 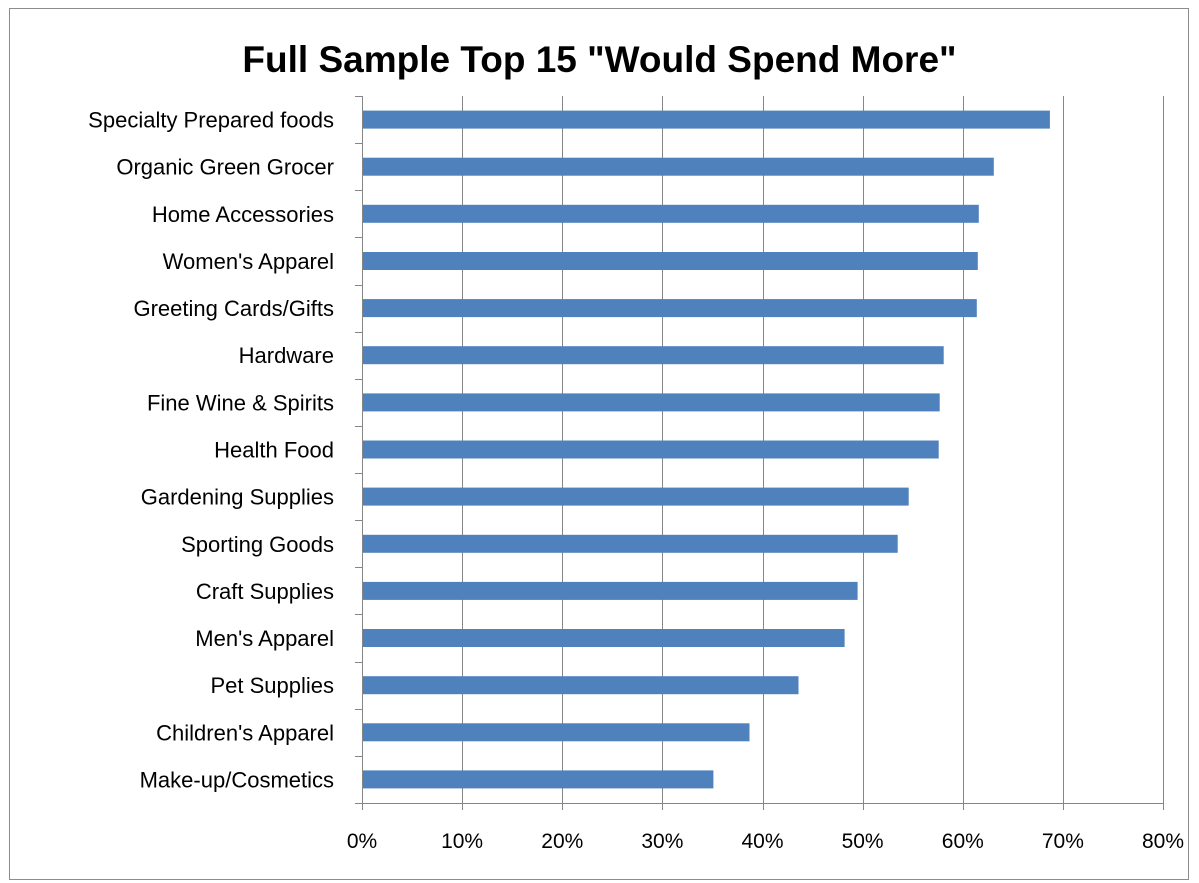 I want to click on category-label: Hardware, so click(x=286, y=355).